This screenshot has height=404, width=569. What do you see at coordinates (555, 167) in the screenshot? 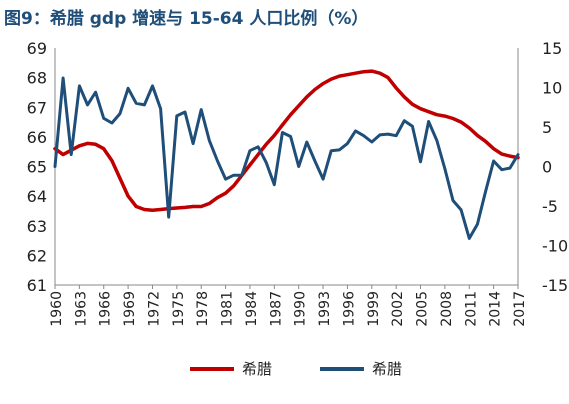
I see `right-axis-tick-labels: -15 -10 -5 0 5 10 15` at bounding box center [555, 167].